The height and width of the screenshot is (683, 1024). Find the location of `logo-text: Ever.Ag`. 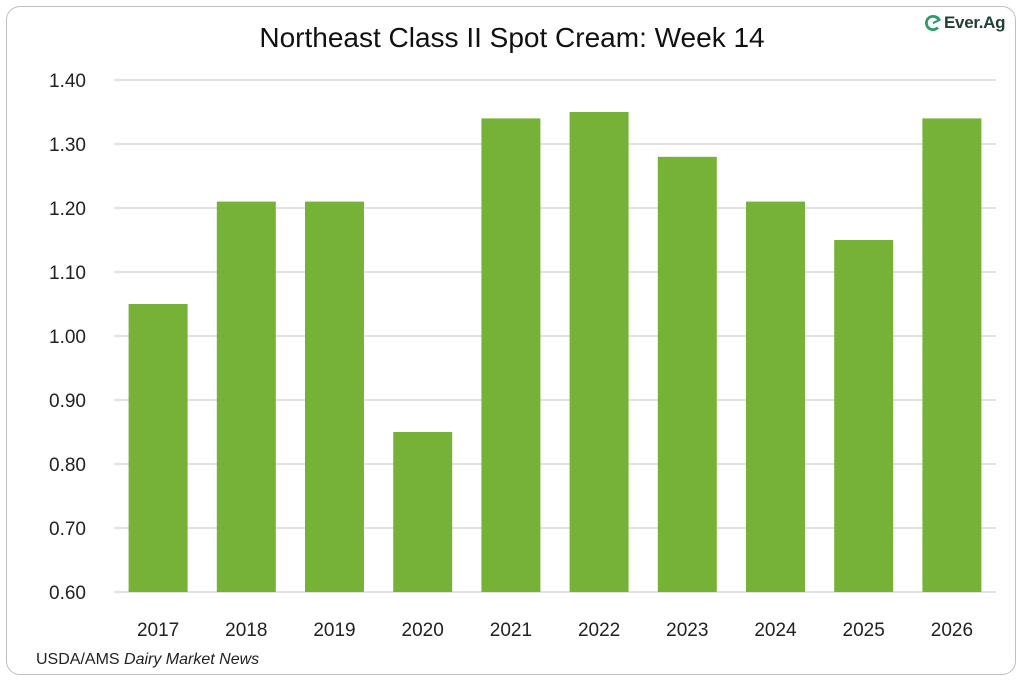

logo-text: Ever.Ag is located at coordinates (975, 22).